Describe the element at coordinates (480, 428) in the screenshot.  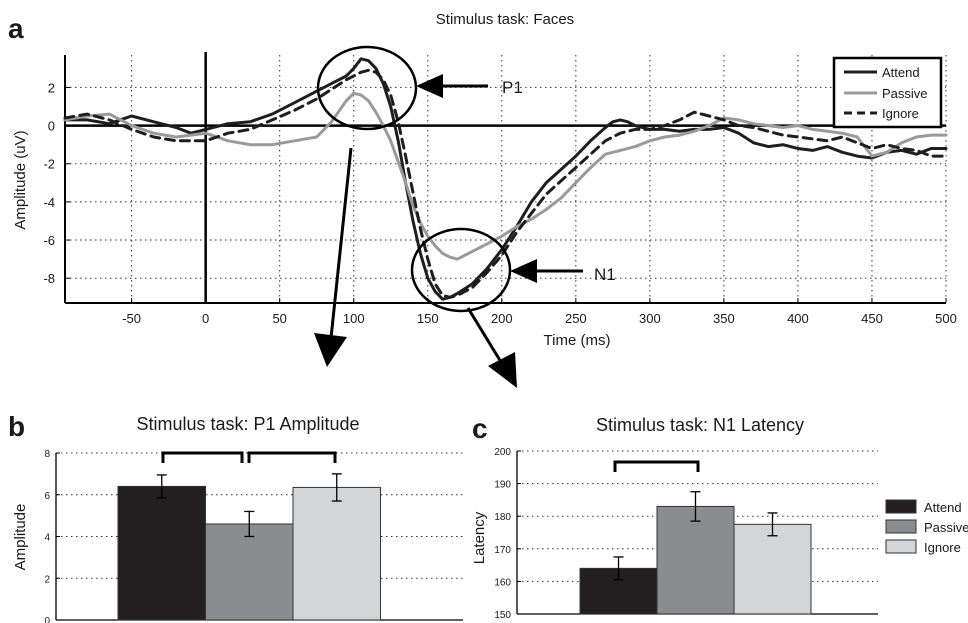
I see `panel-letter-c: c` at that location.